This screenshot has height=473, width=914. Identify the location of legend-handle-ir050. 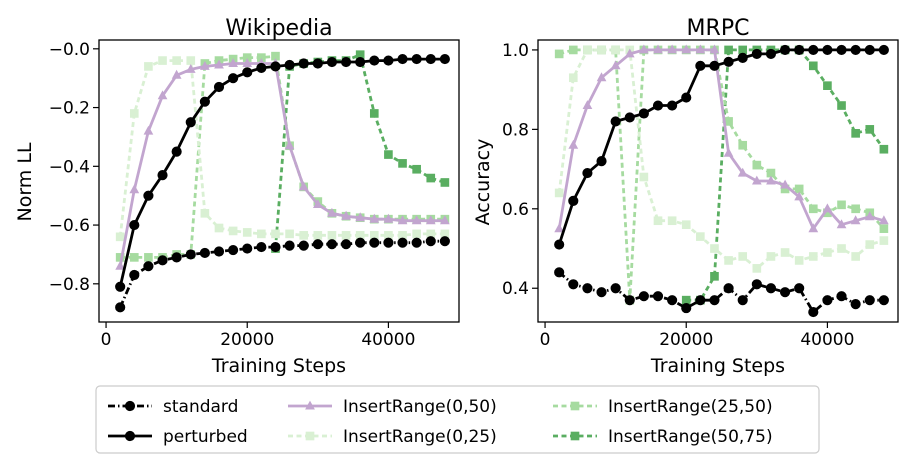
(310, 405).